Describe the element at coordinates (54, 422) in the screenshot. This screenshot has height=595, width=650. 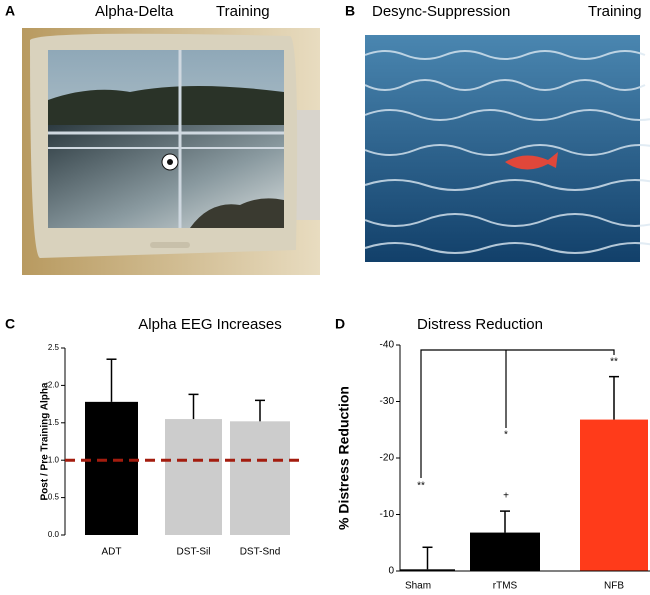
I see `y-tick-label: 1.5` at that location.